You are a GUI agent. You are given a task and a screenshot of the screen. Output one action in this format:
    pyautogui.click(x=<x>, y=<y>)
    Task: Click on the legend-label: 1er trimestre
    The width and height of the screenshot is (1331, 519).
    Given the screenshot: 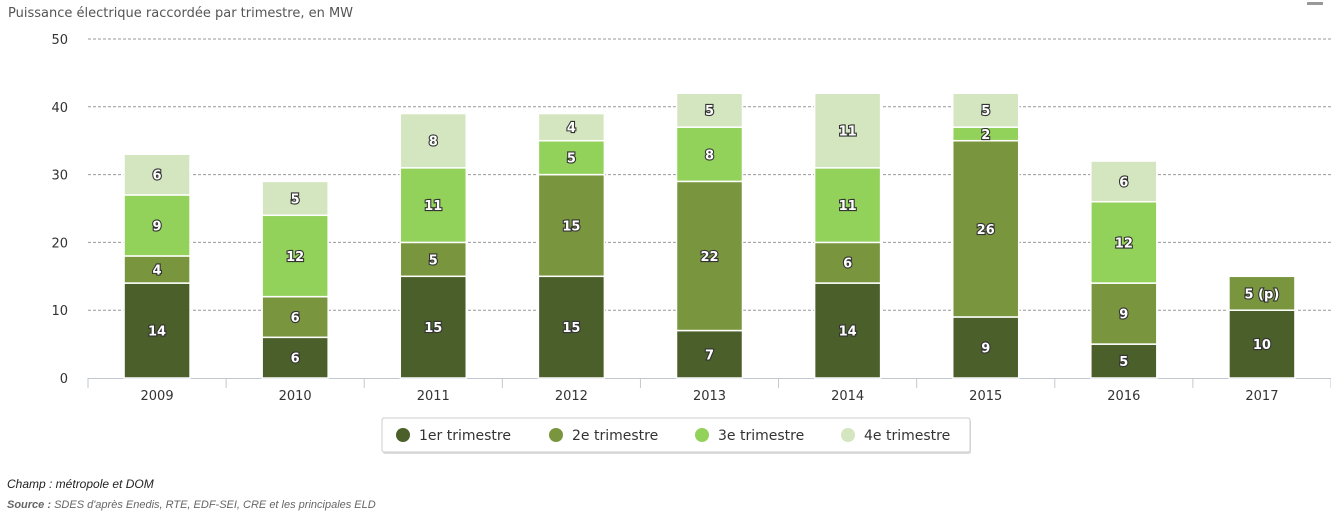 What is the action you would take?
    pyautogui.click(x=465, y=436)
    